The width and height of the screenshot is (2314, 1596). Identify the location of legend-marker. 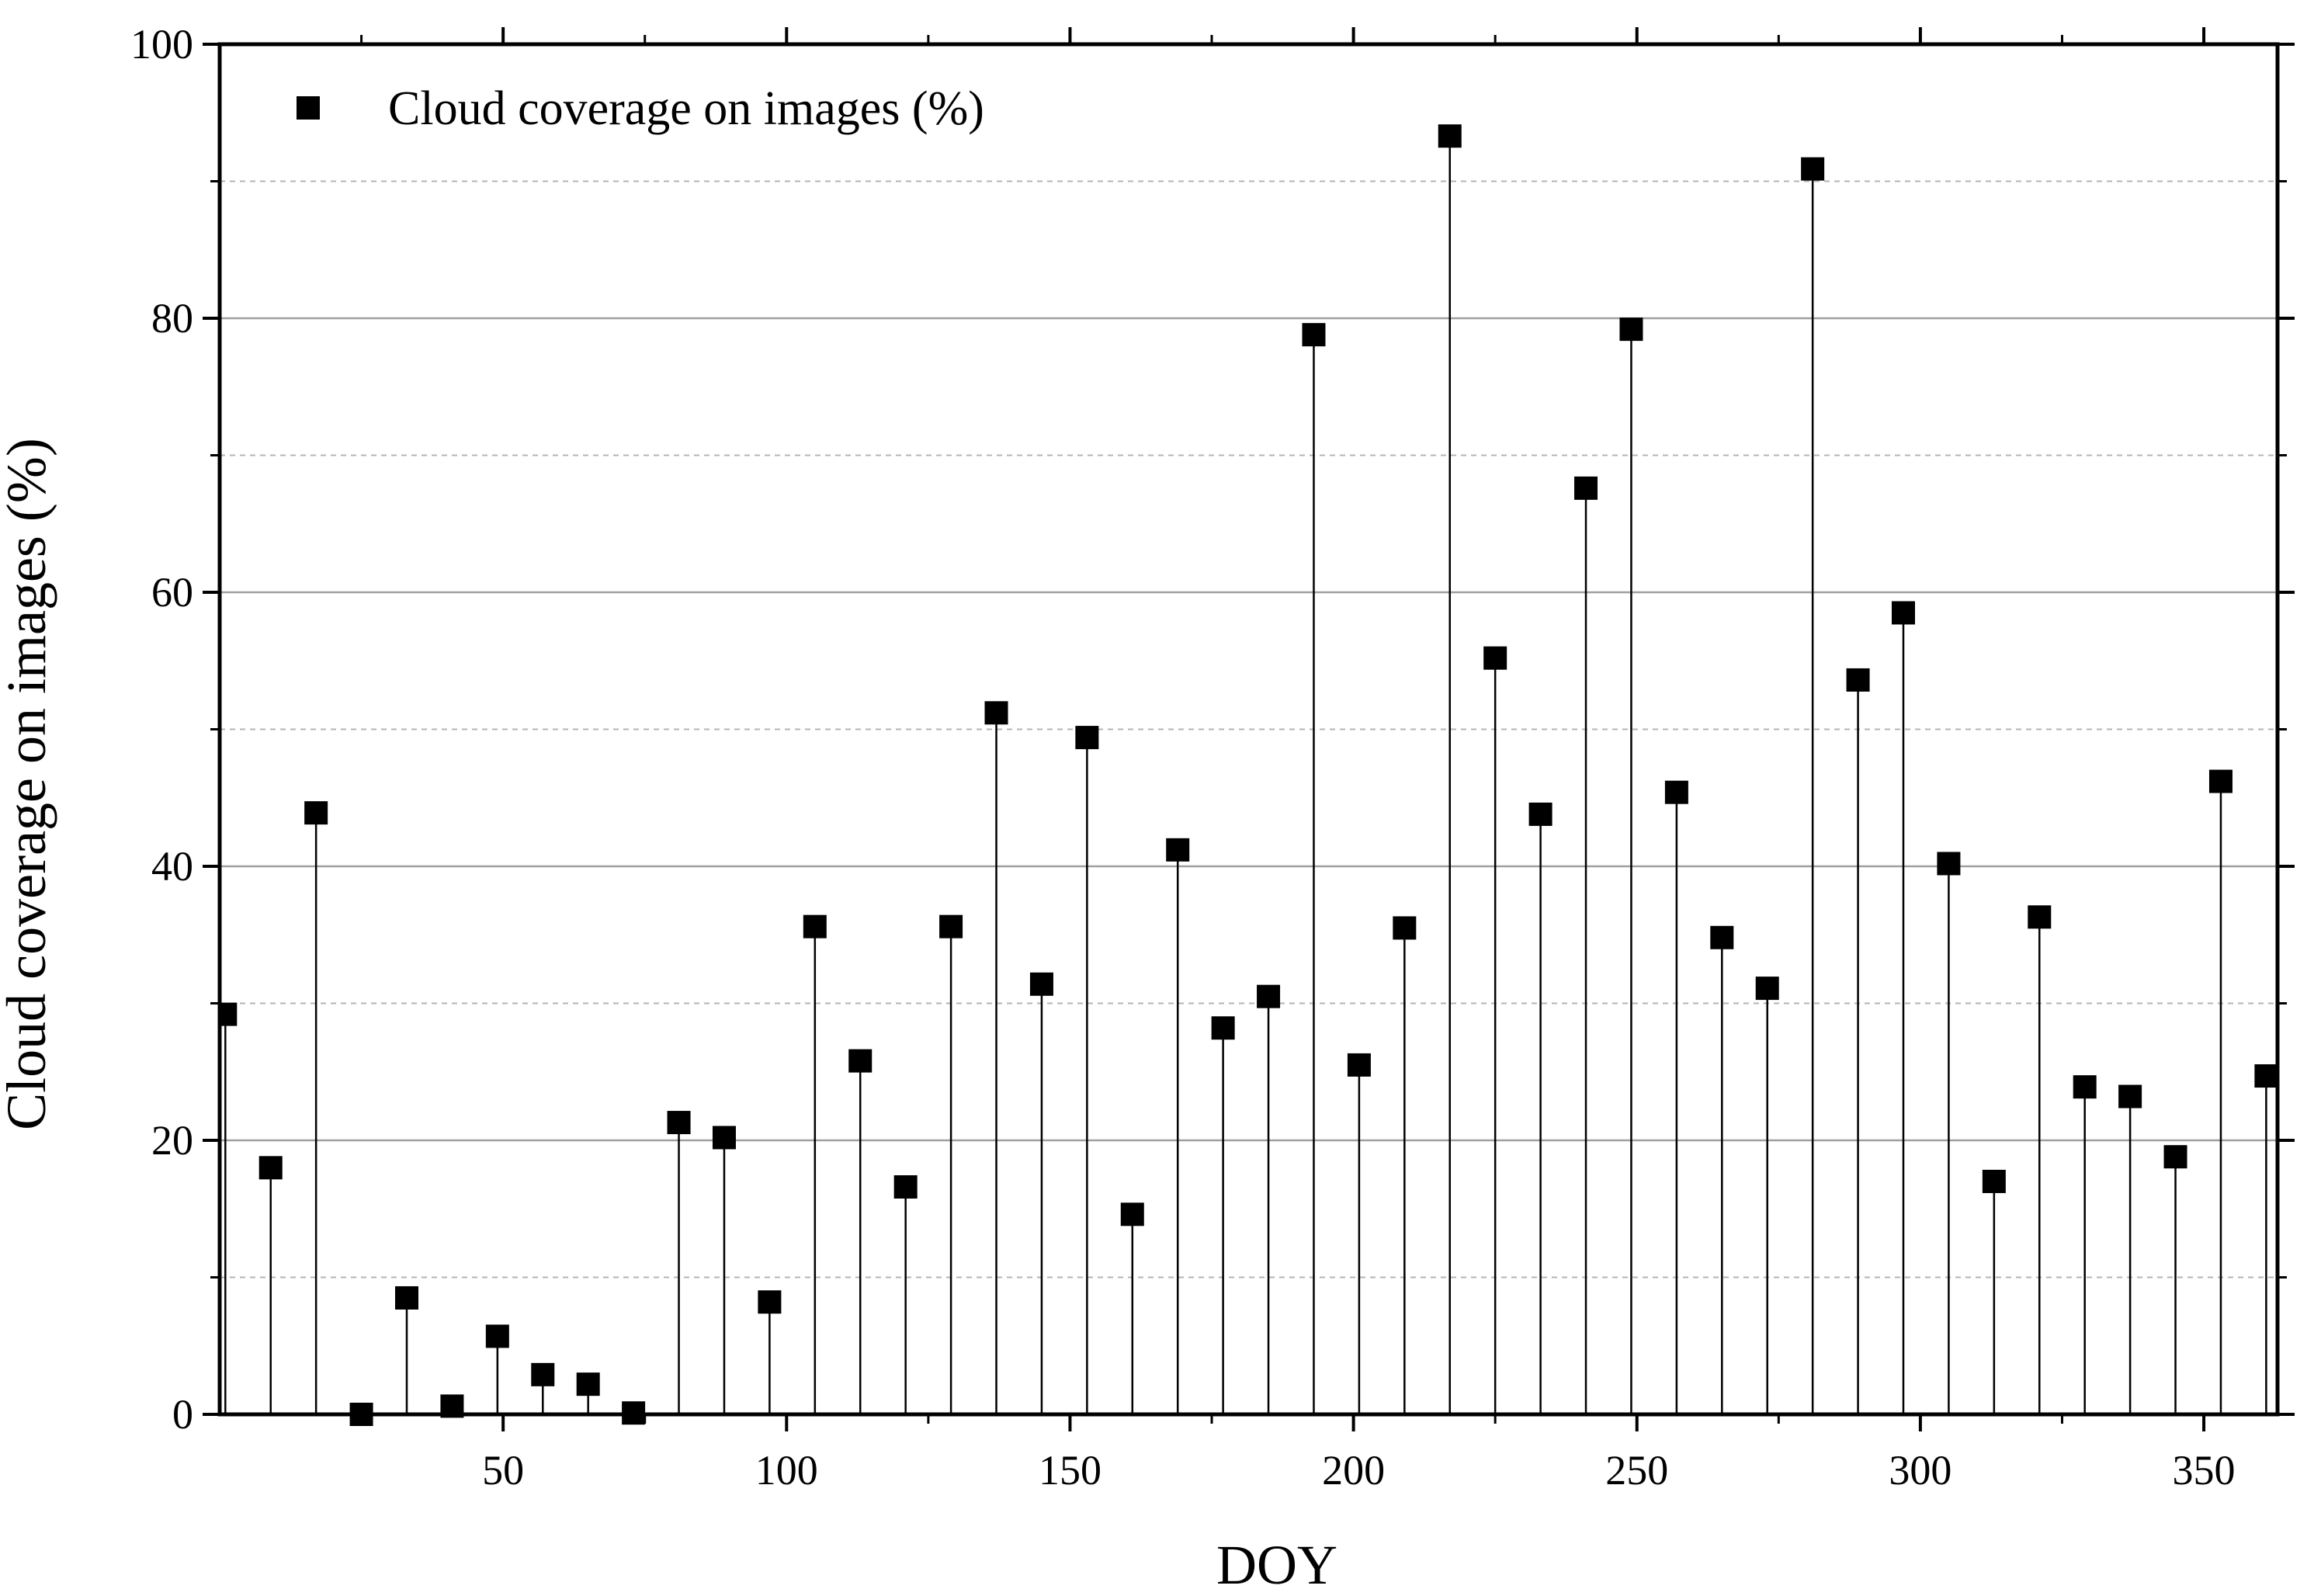
(308, 108).